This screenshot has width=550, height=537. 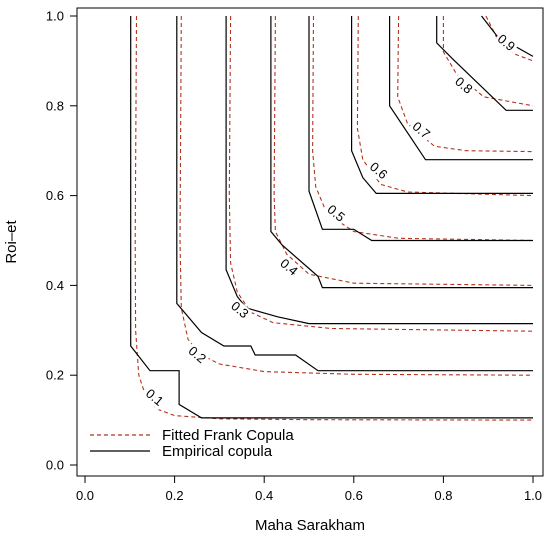 What do you see at coordinates (55, 195) in the screenshot?
I see `y-tick-label: 0.6` at bounding box center [55, 195].